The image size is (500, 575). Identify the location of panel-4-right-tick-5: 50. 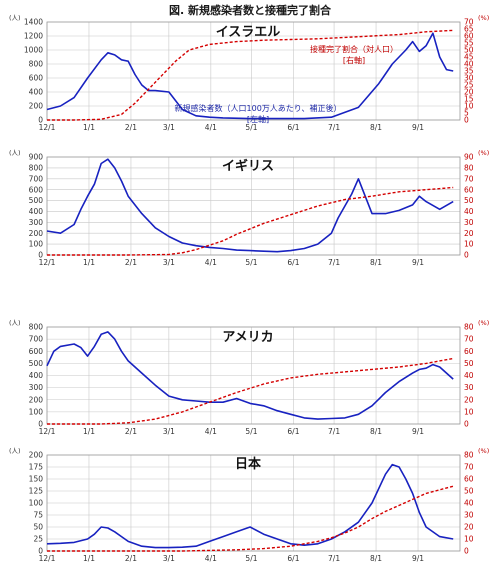
(469, 491).